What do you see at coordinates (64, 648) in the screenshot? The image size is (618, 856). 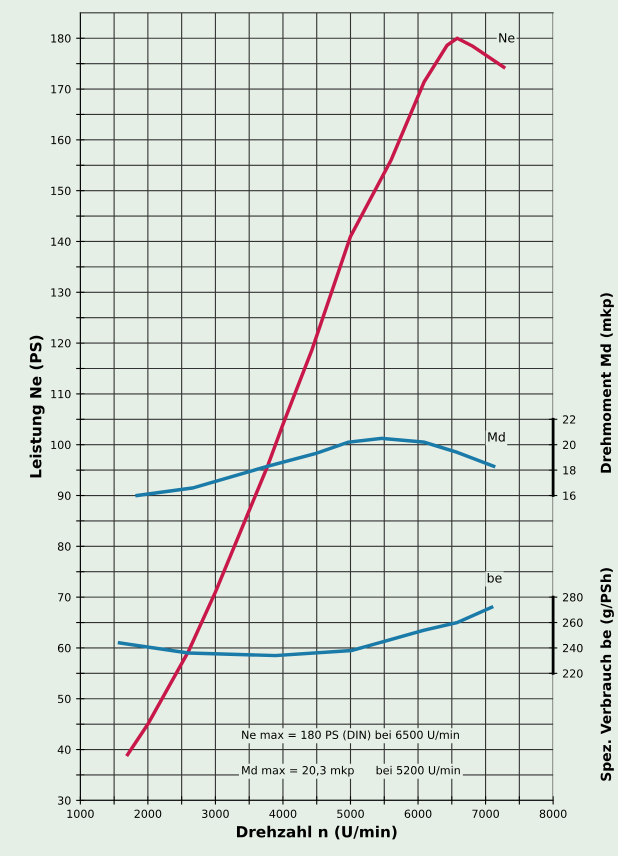 I see `y-tick-label: 60` at bounding box center [64, 648].